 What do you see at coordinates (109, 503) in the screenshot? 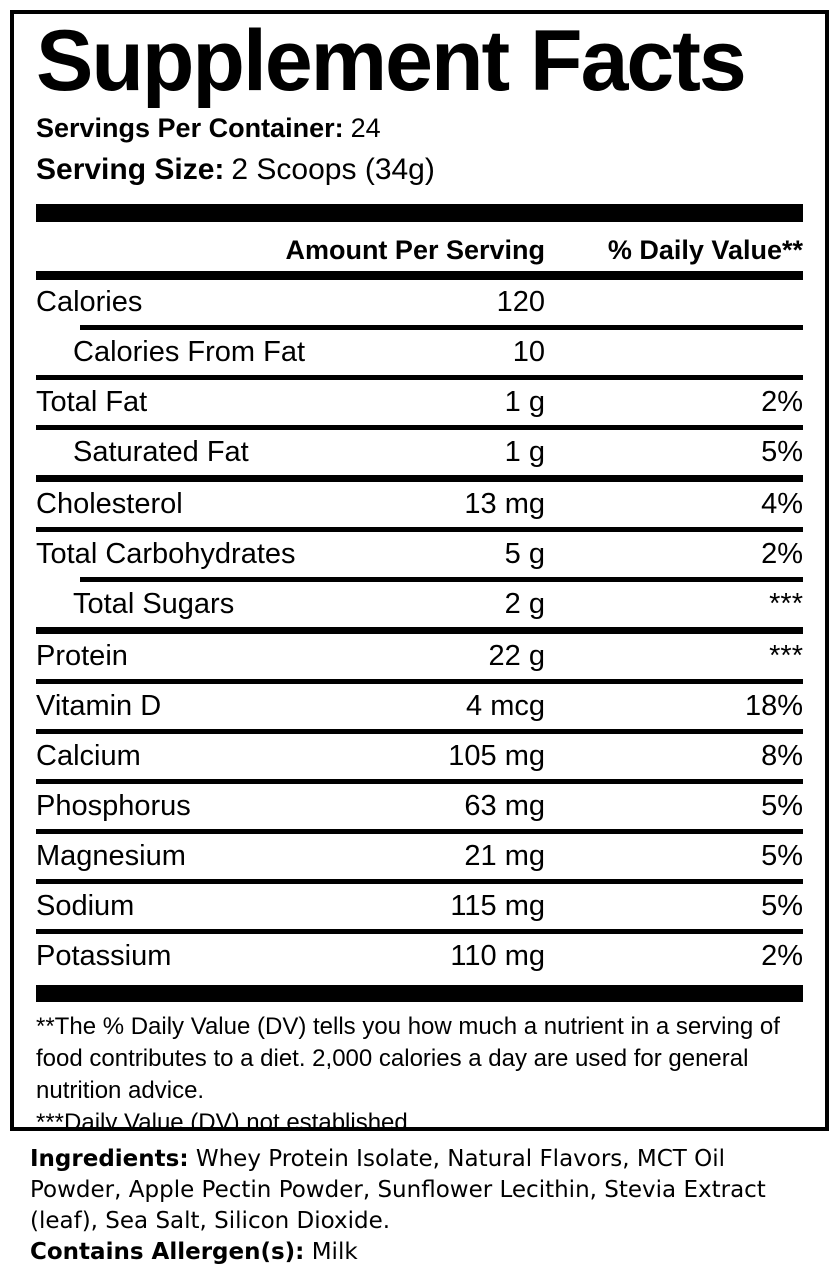
I see `nutrient-name: Cholesterol` at bounding box center [109, 503].